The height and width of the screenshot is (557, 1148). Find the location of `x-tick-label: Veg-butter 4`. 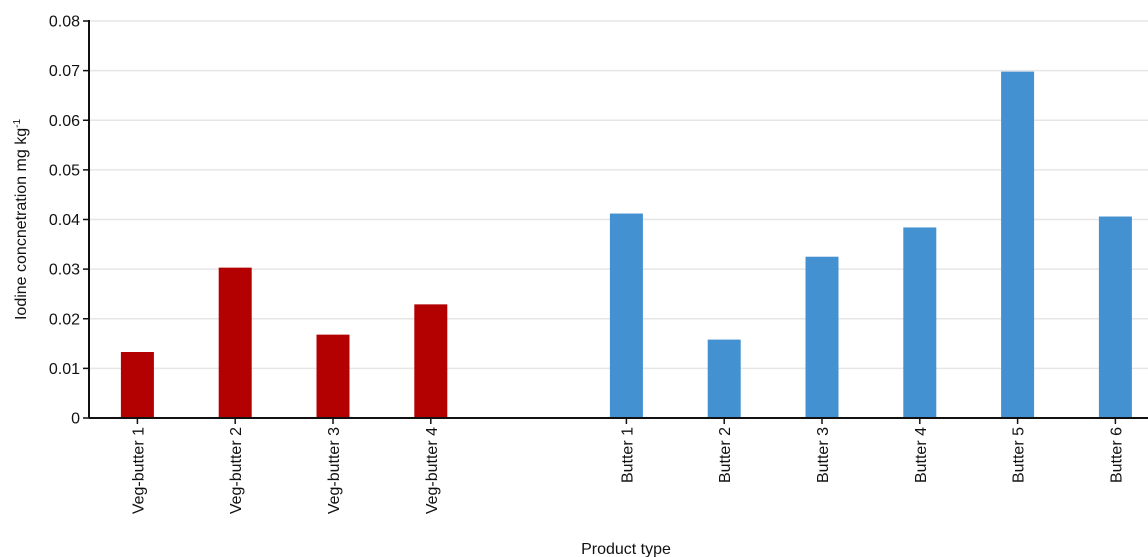

x-tick-label: Veg-butter 4 is located at coordinates (432, 470).